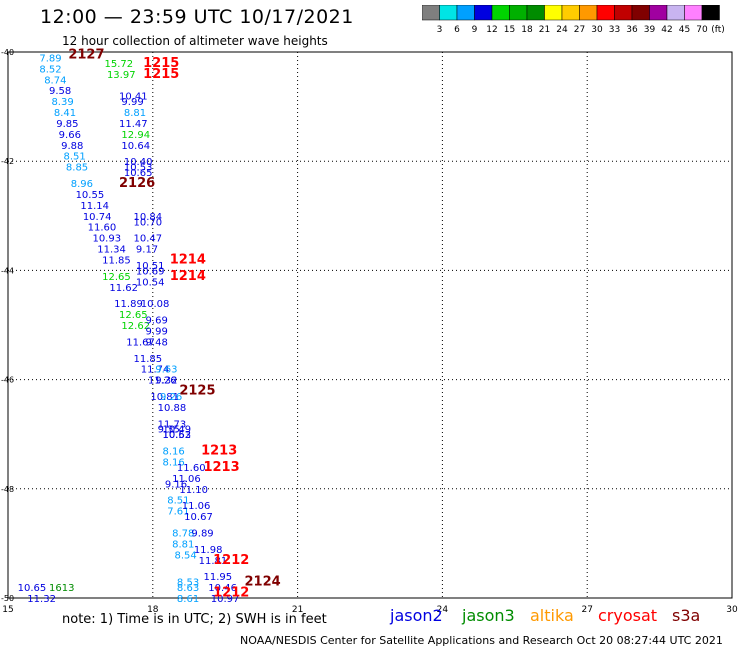 Image resolution: width=740 pixels, height=650 pixels. What do you see at coordinates (147, 222) in the screenshot?
I see `wave-height-label: 10.70` at bounding box center [147, 222].